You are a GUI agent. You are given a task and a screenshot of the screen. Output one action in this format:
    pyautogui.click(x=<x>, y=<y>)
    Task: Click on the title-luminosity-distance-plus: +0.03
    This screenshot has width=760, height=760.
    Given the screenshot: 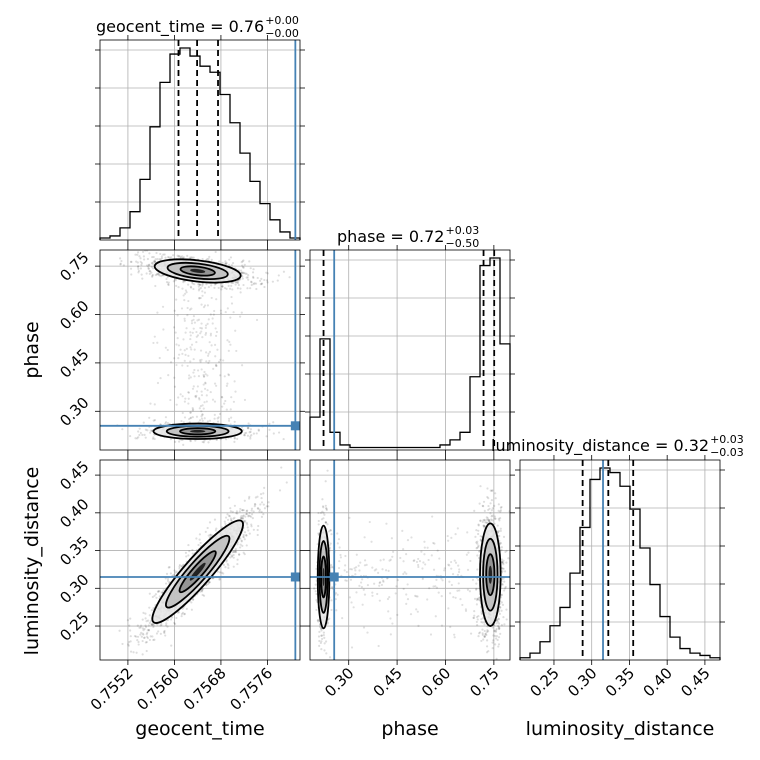 What is the action you would take?
    pyautogui.click(x=727, y=439)
    